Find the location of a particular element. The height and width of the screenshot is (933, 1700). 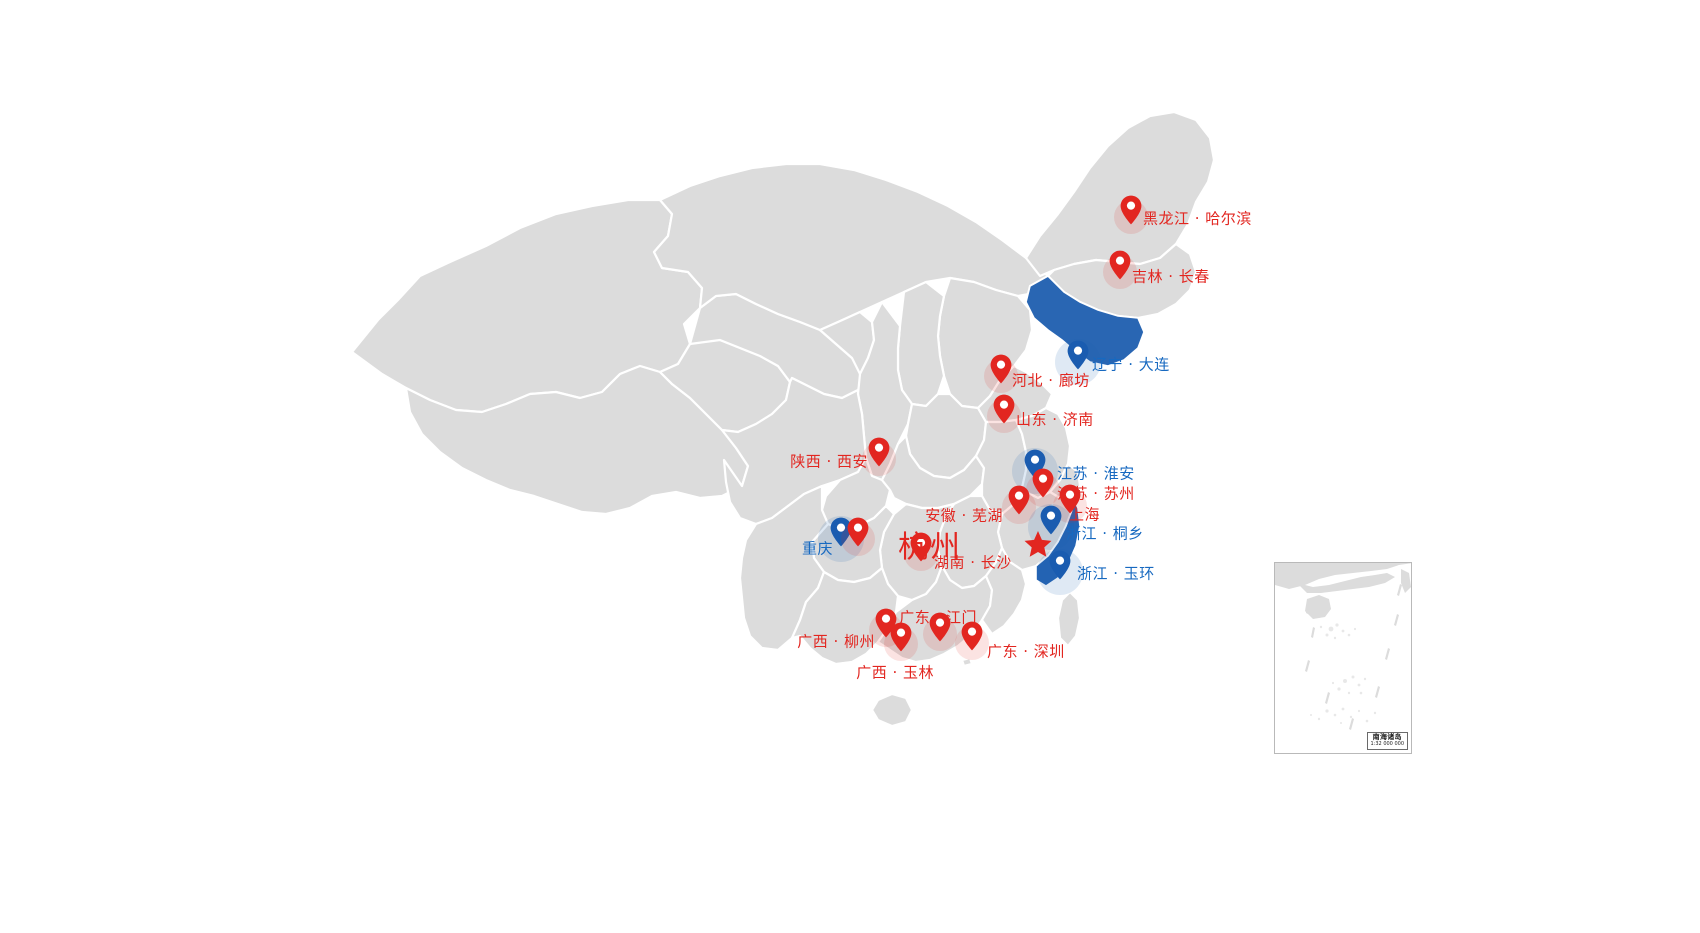

marker-label-guangdong-jiangmen: 广东 · 江门 is located at coordinates (938, 617).